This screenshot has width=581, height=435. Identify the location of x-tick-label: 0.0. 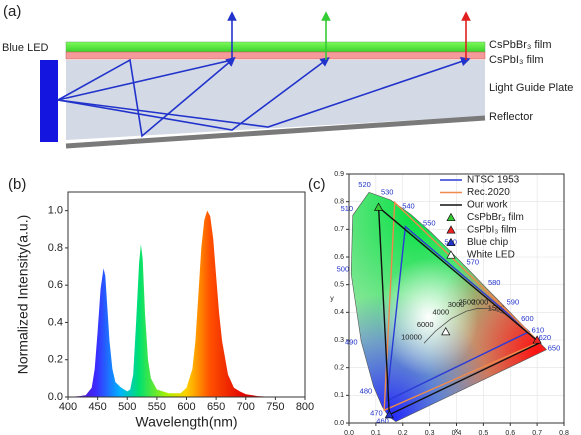
(349, 432).